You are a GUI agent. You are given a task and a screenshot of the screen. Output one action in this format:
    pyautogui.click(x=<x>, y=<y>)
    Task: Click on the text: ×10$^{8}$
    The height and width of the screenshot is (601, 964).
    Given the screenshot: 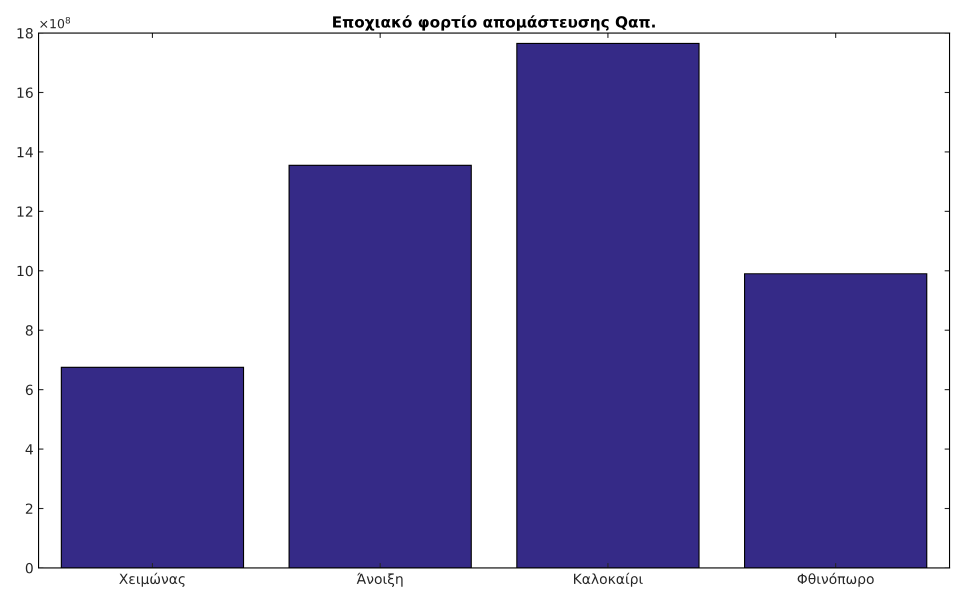 What is the action you would take?
    pyautogui.click(x=55, y=22)
    